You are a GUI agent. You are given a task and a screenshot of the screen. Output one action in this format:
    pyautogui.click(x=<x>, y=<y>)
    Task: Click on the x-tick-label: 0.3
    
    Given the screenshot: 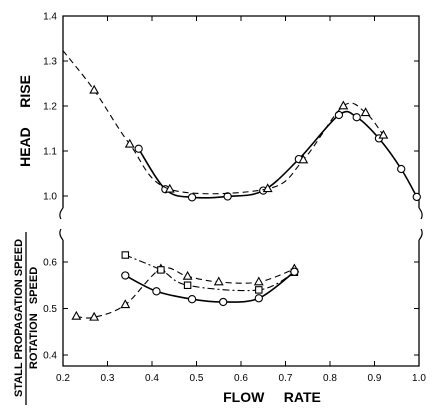 What is the action you would take?
    pyautogui.click(x=108, y=378)
    